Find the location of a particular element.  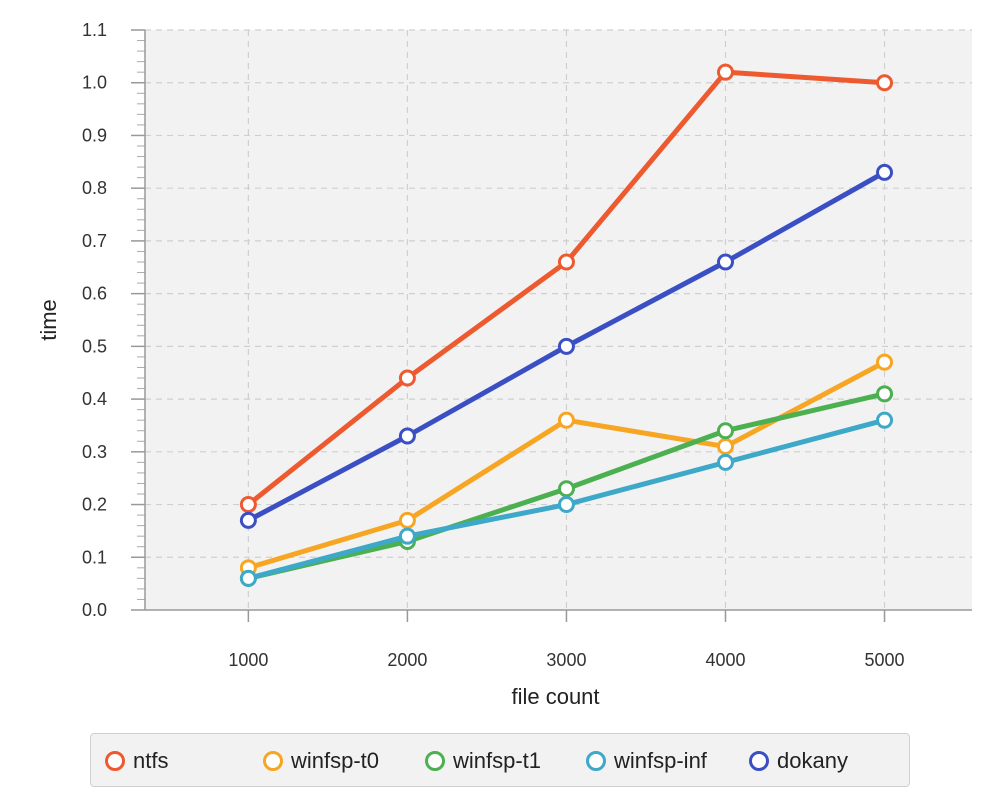

legend-label-winfsp-t0: winfsp-t0 is located at coordinates (335, 760).